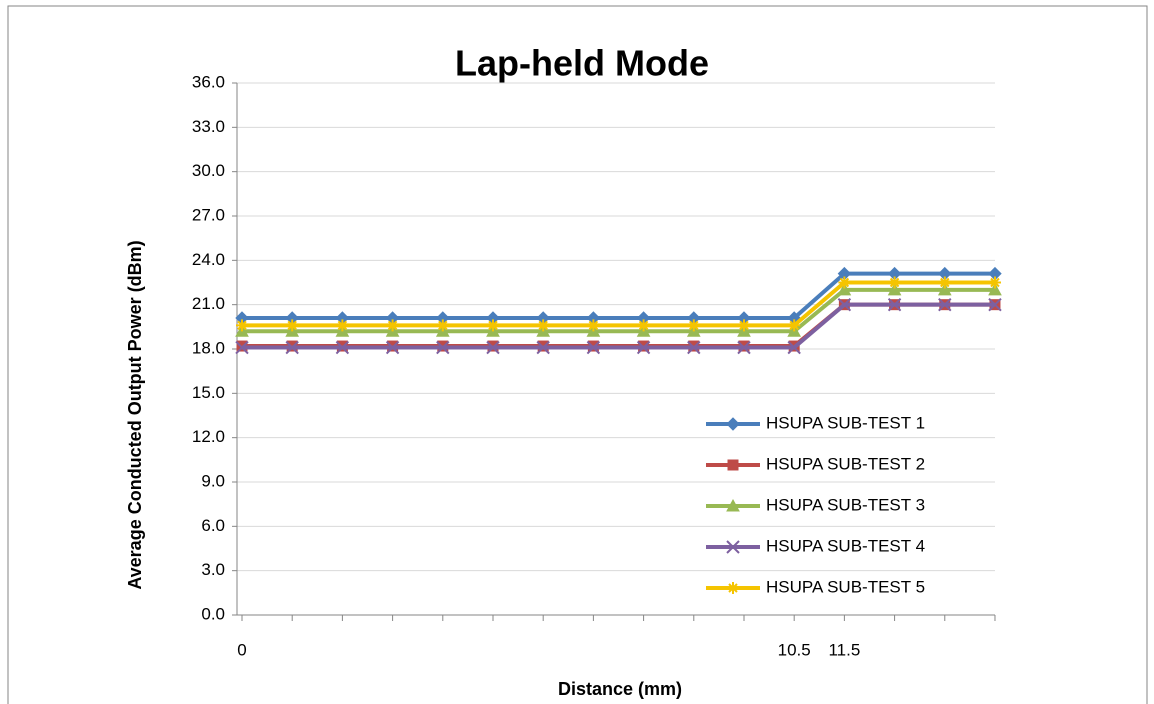  I want to click on y-tick-label: 21.0, so click(208, 303).